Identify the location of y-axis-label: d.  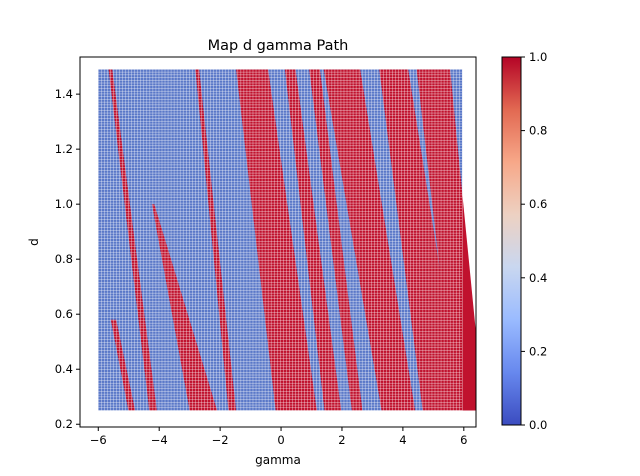
(34, 242).